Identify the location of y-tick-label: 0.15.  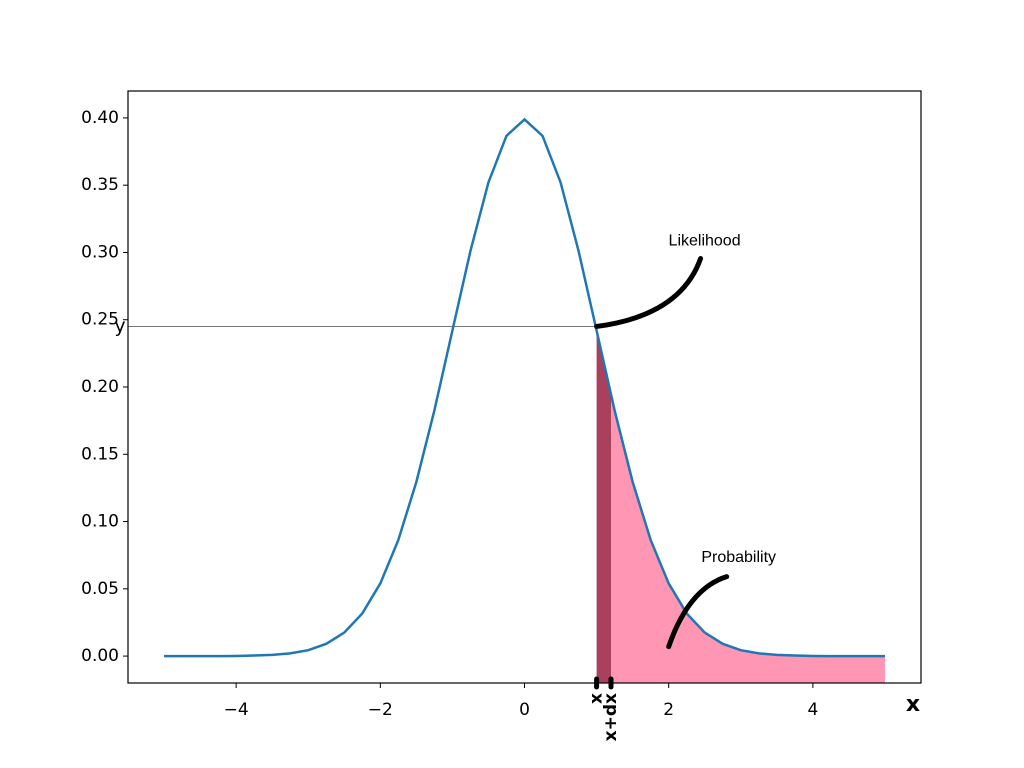
(100, 454).